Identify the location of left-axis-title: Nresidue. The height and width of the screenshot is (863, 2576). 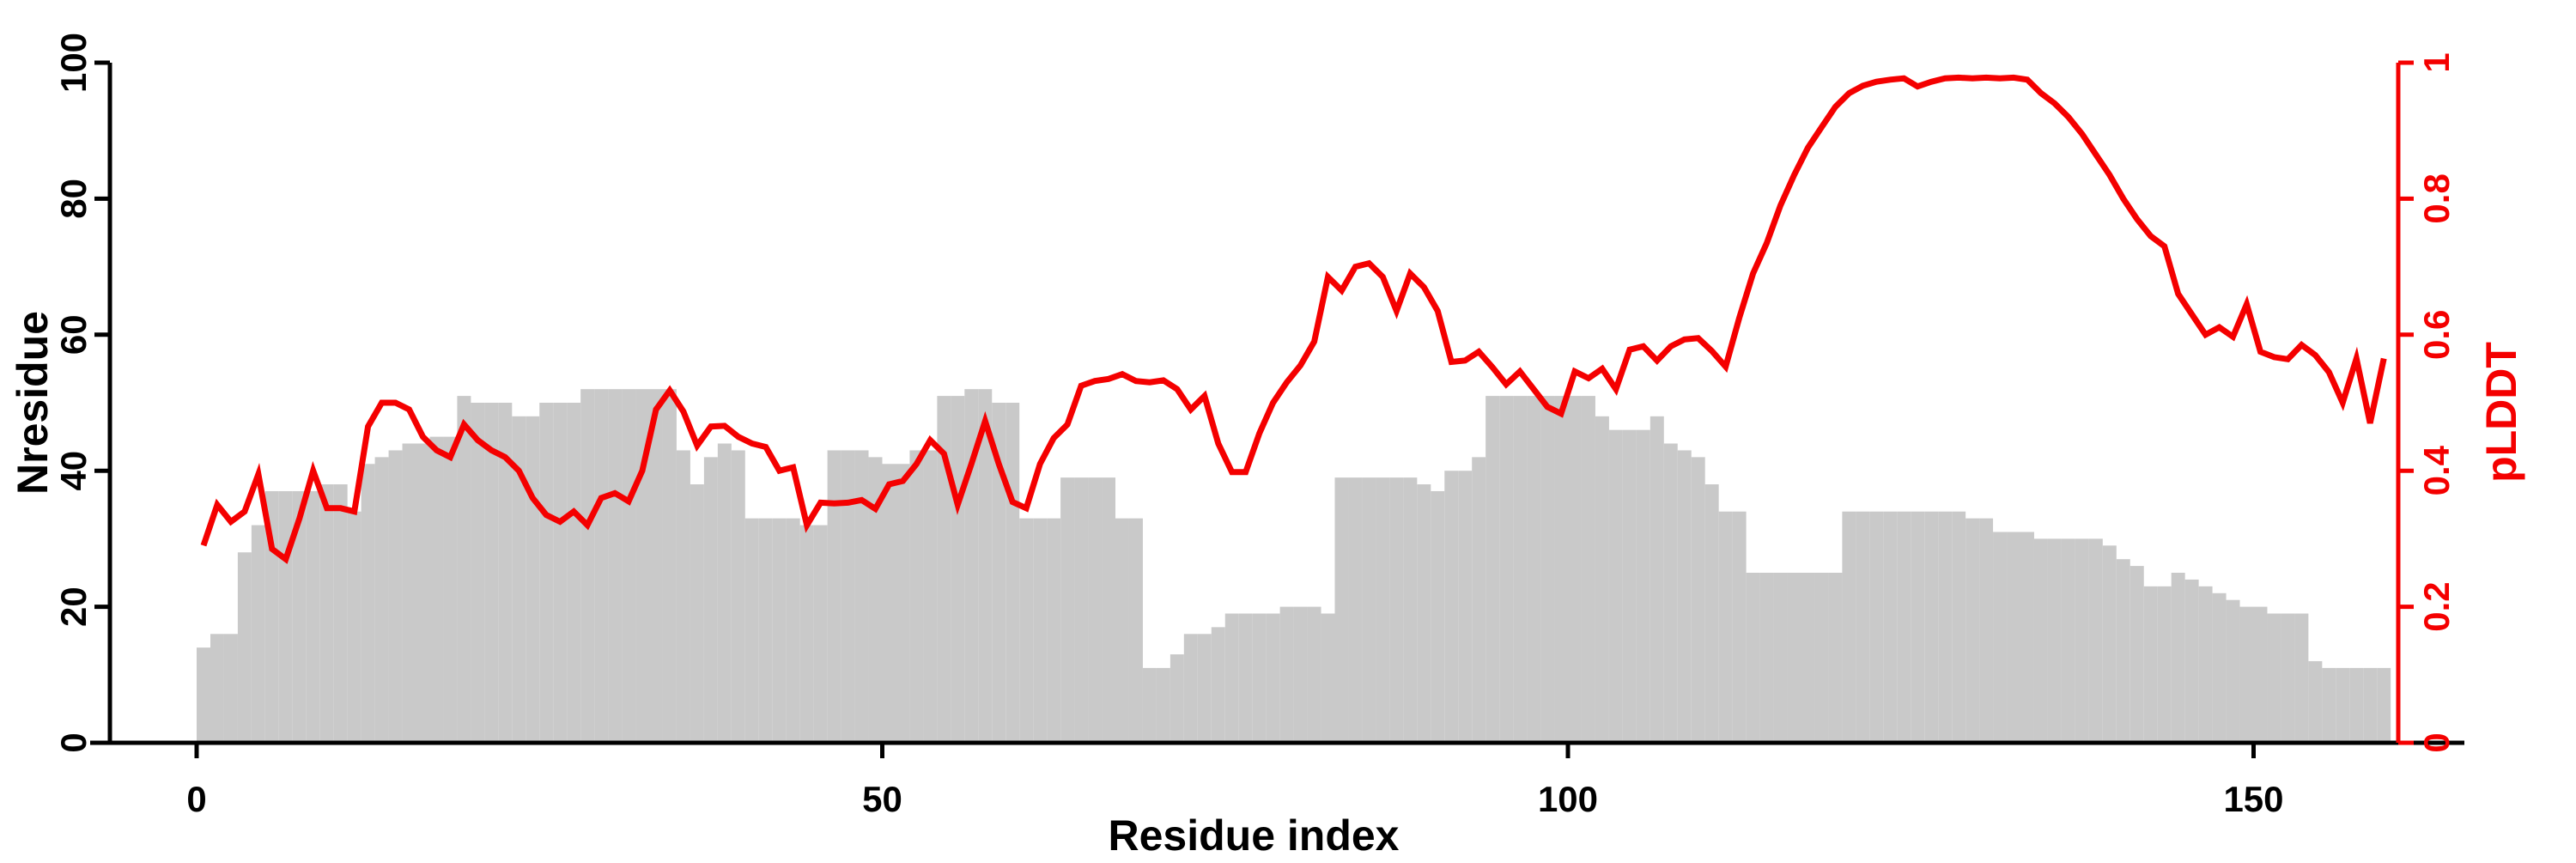
(33, 403).